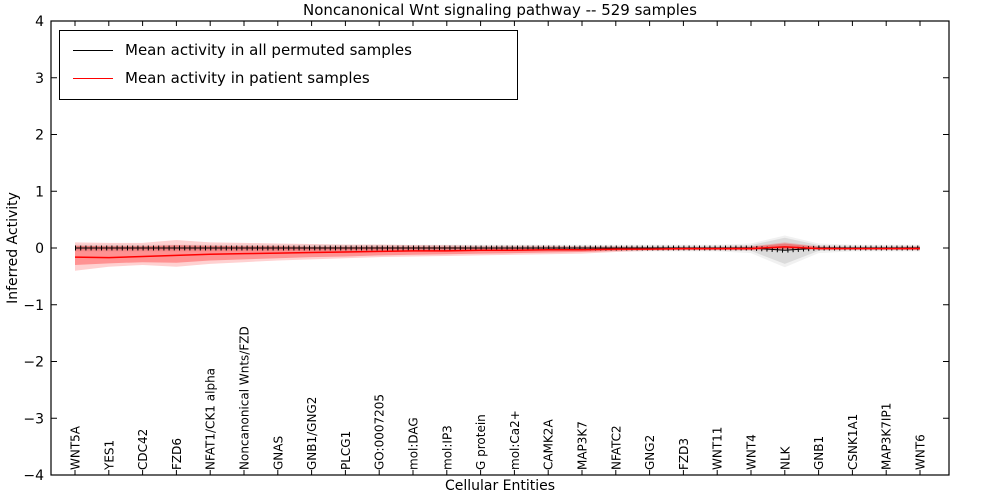  I want to click on patient-mean-line, so click(497, 252).